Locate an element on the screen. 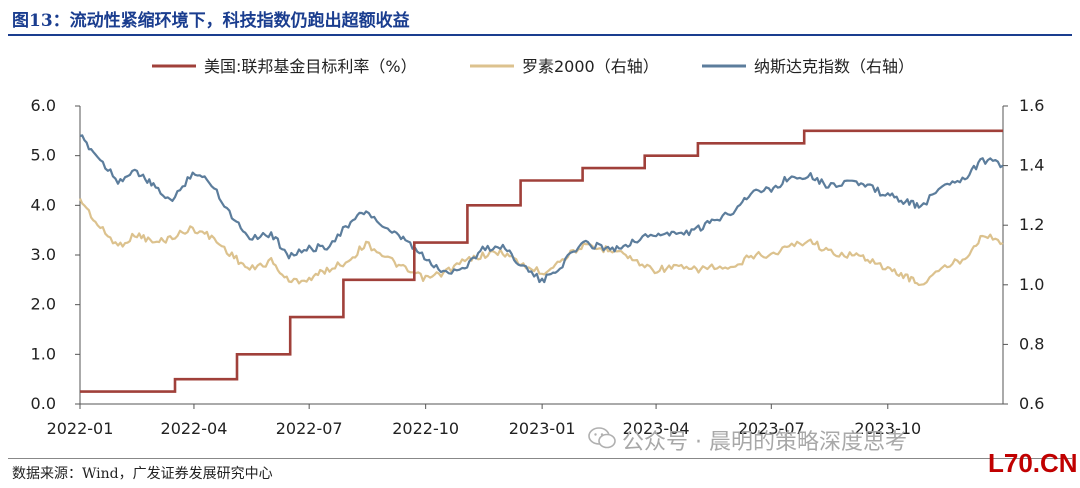 Image resolution: width=1080 pixels, height=488 pixels. y-left-tick-label: 3.0 is located at coordinates (43, 254).